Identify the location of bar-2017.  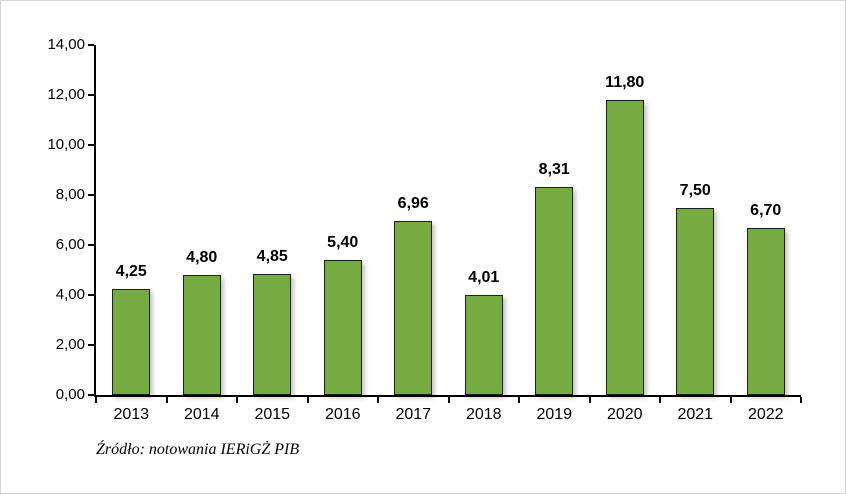
(413, 308).